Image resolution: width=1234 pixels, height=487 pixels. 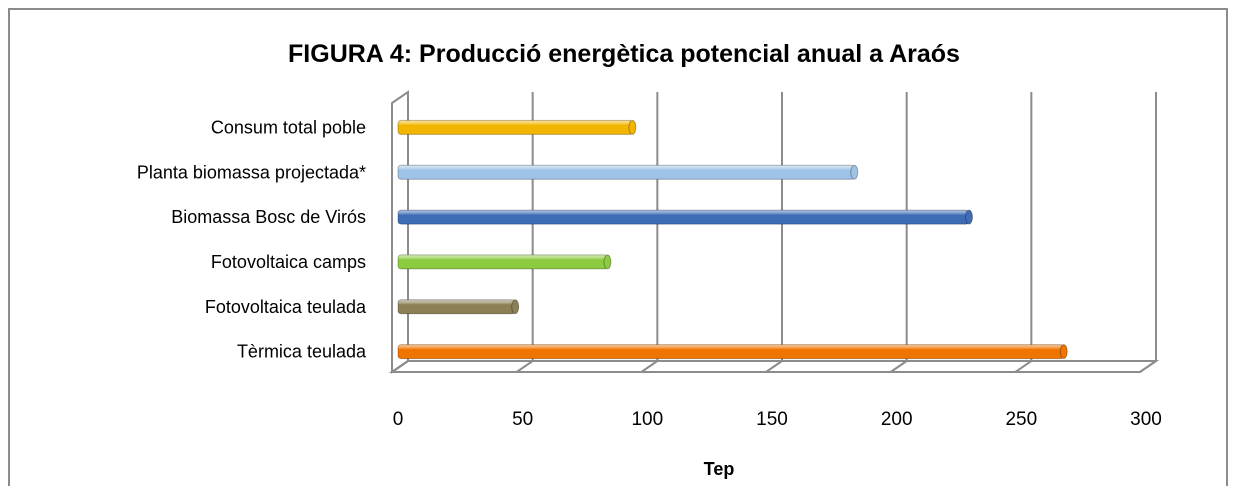 I want to click on x-tick-label: 150, so click(x=772, y=419).